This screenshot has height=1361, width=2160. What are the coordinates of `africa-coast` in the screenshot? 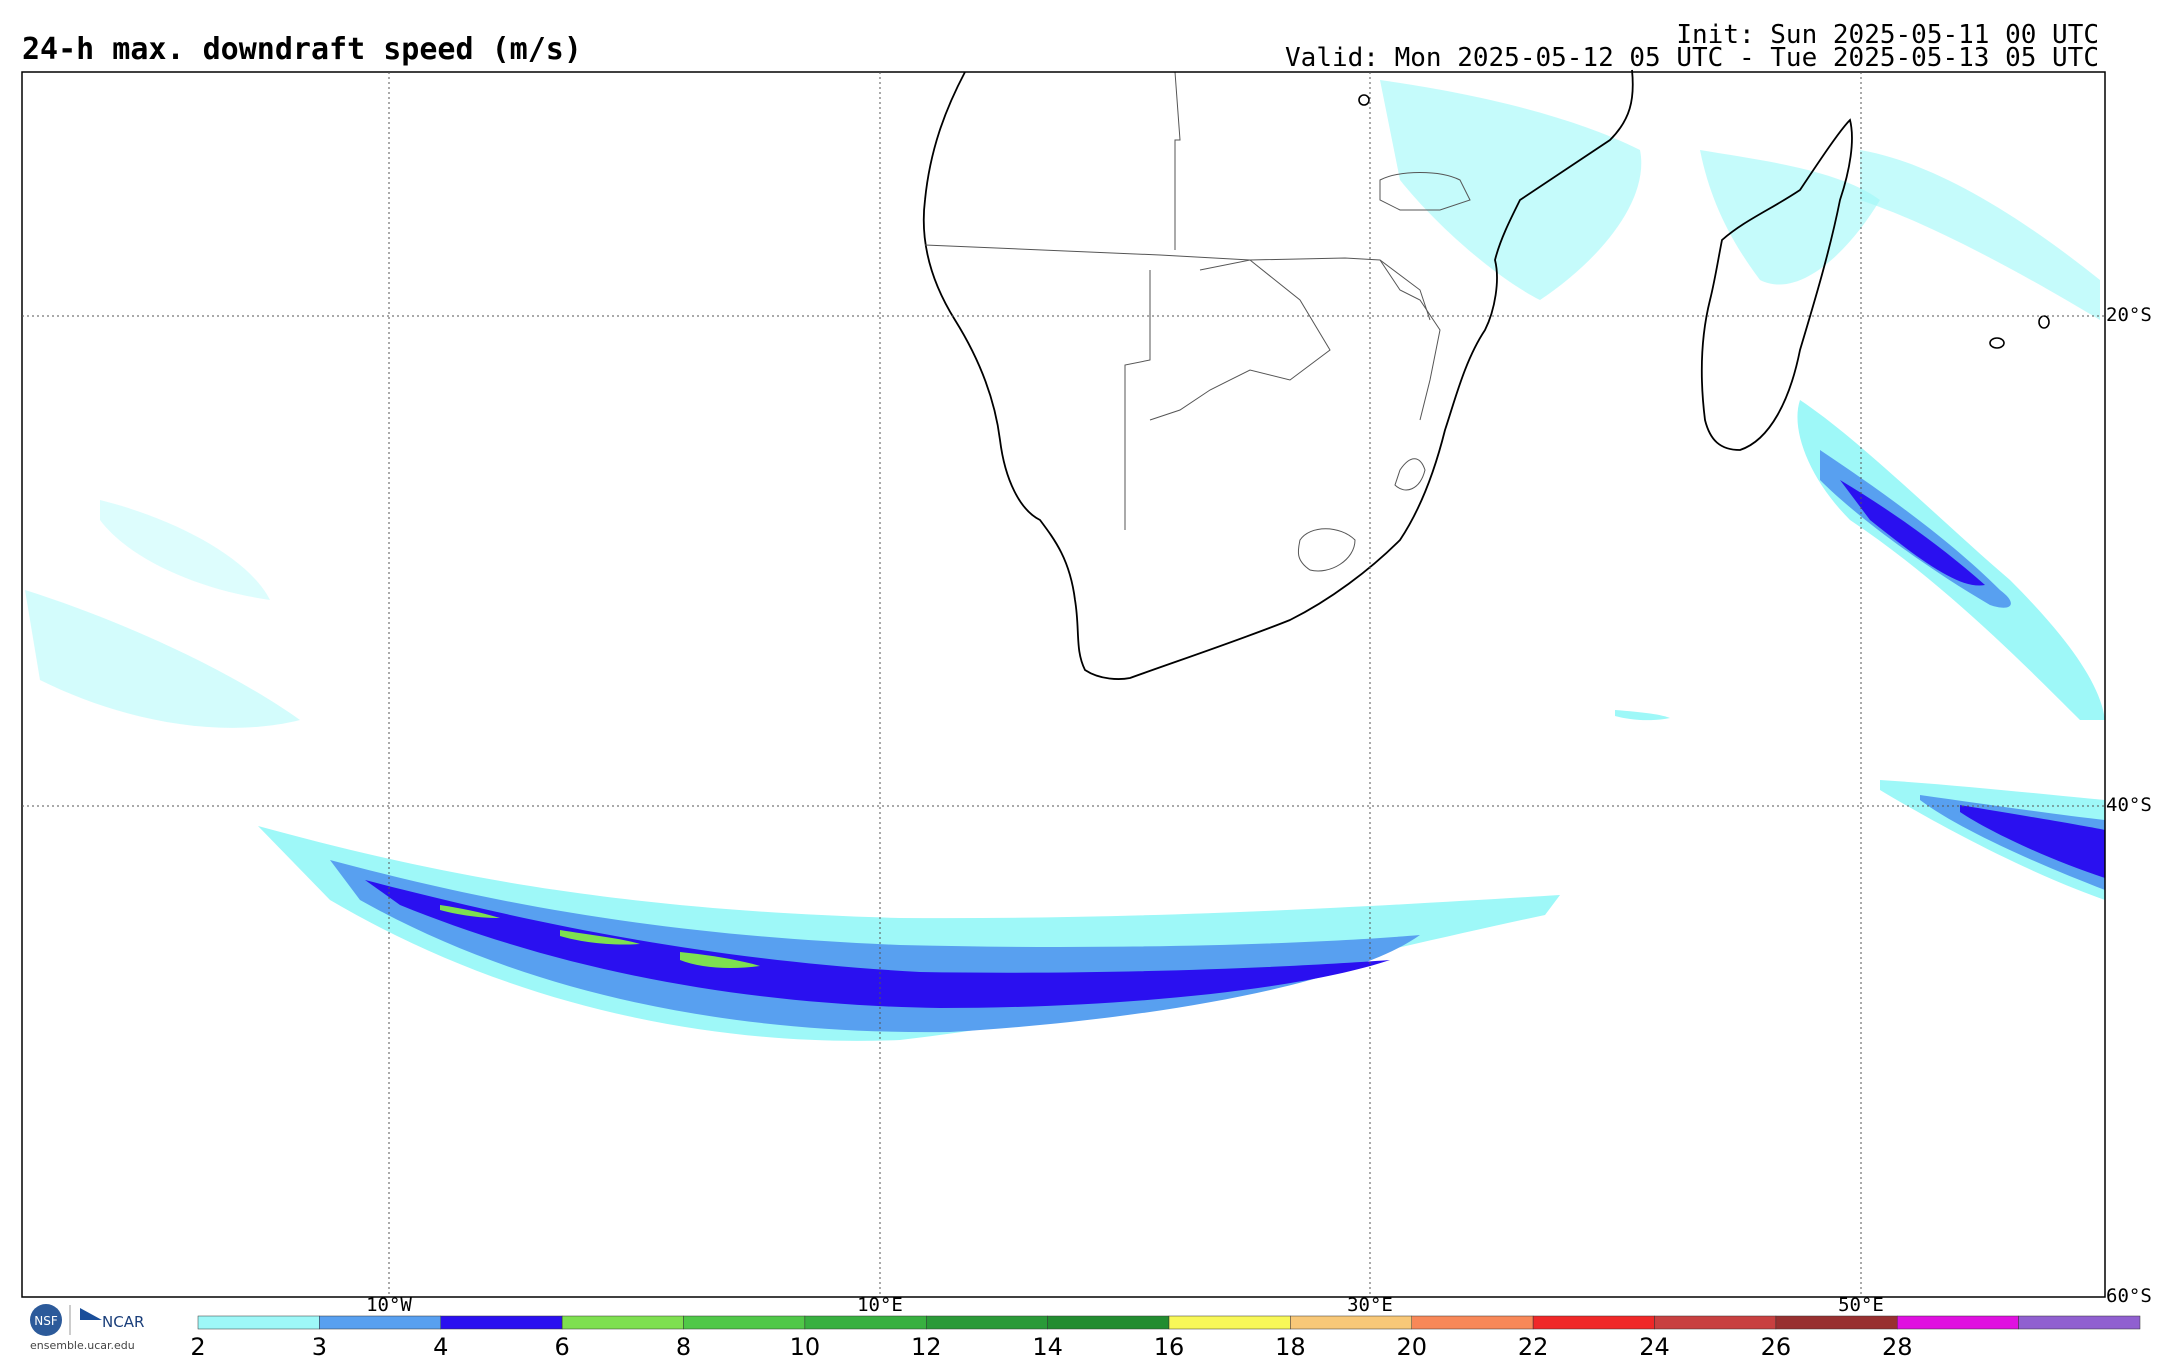 It's located at (1278, 374).